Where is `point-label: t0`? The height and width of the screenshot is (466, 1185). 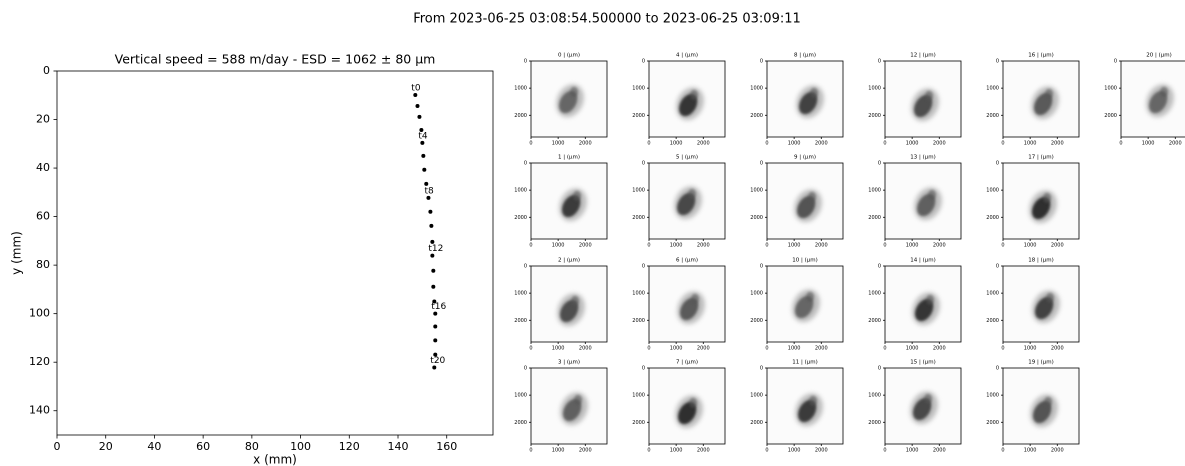 point-label: t0 is located at coordinates (416, 89).